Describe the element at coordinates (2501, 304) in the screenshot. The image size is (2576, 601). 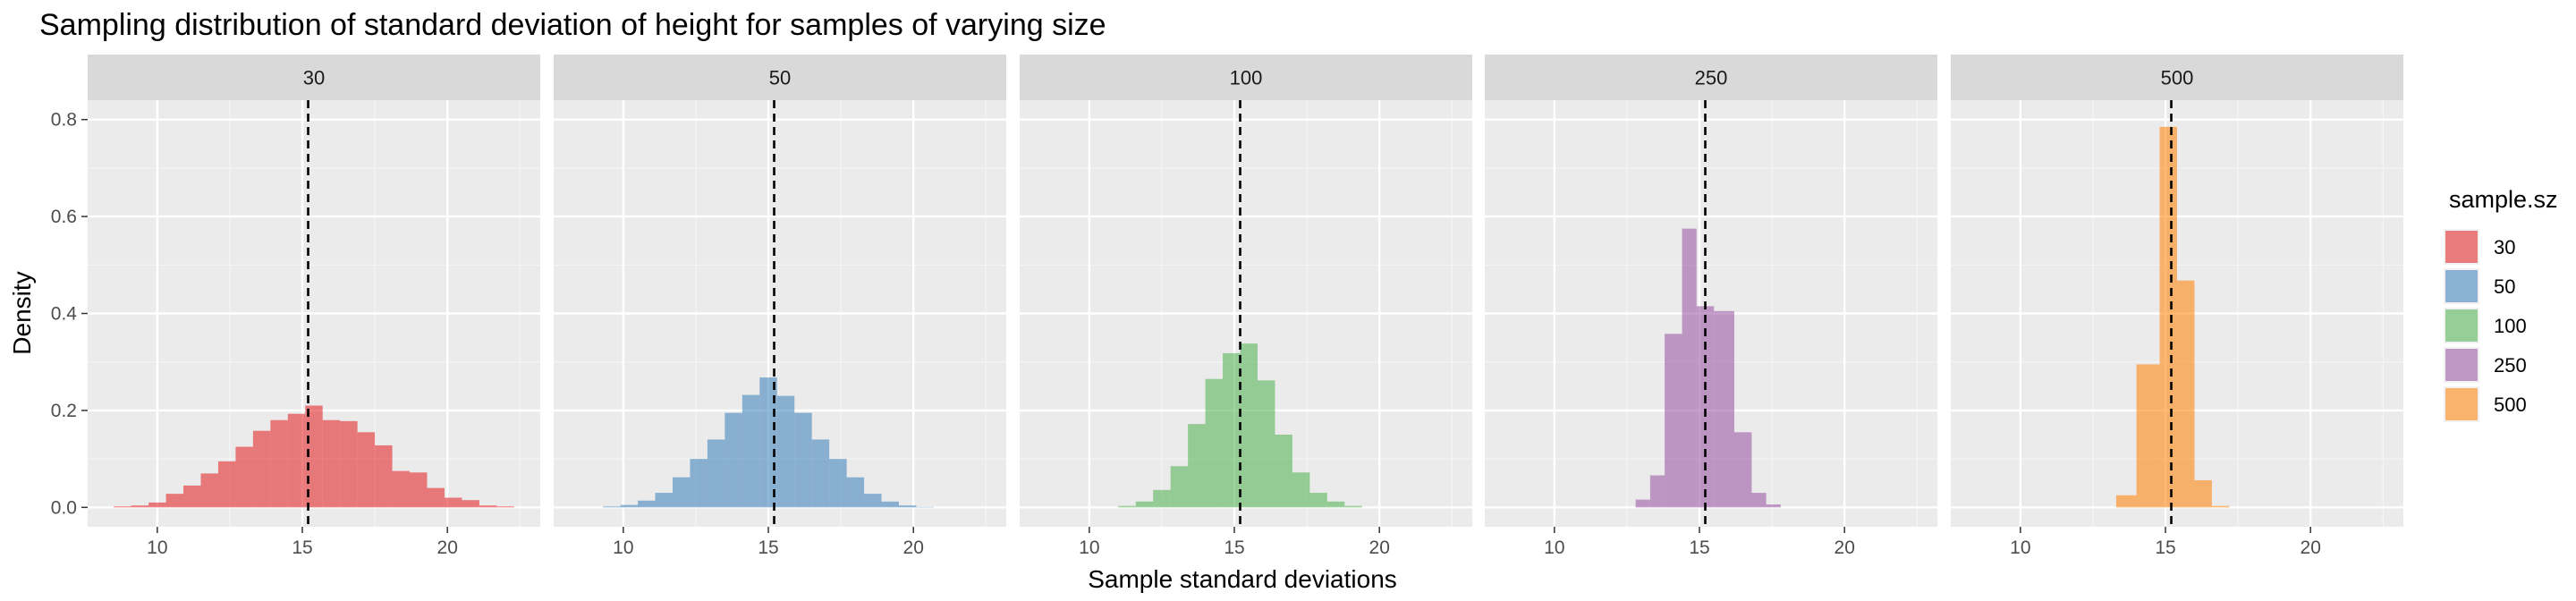
I see `legend: sample.sz 30 50 100 250 500` at that location.